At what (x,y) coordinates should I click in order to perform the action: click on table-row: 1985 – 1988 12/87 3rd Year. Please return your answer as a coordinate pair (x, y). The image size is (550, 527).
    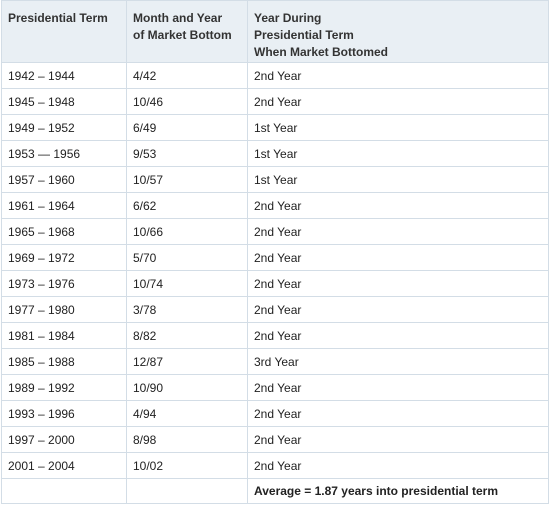
    Looking at the image, I should click on (275, 361).